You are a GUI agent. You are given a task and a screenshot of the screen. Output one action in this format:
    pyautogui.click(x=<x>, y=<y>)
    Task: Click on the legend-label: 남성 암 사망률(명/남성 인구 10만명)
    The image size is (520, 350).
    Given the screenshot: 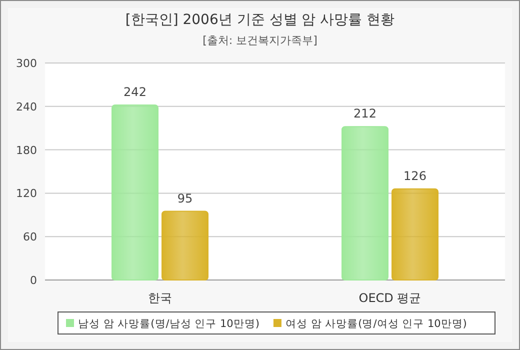 What is the action you would take?
    pyautogui.click(x=169, y=324)
    